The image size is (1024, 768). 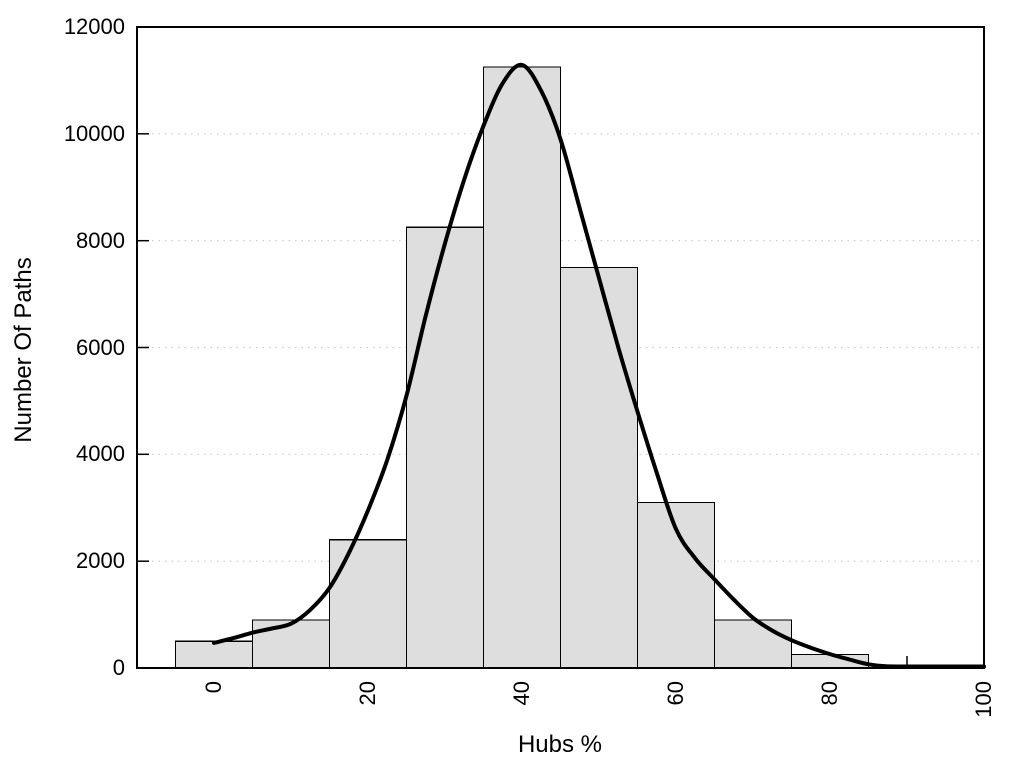 I want to click on x-tick-label-text: 80, so click(x=829, y=693).